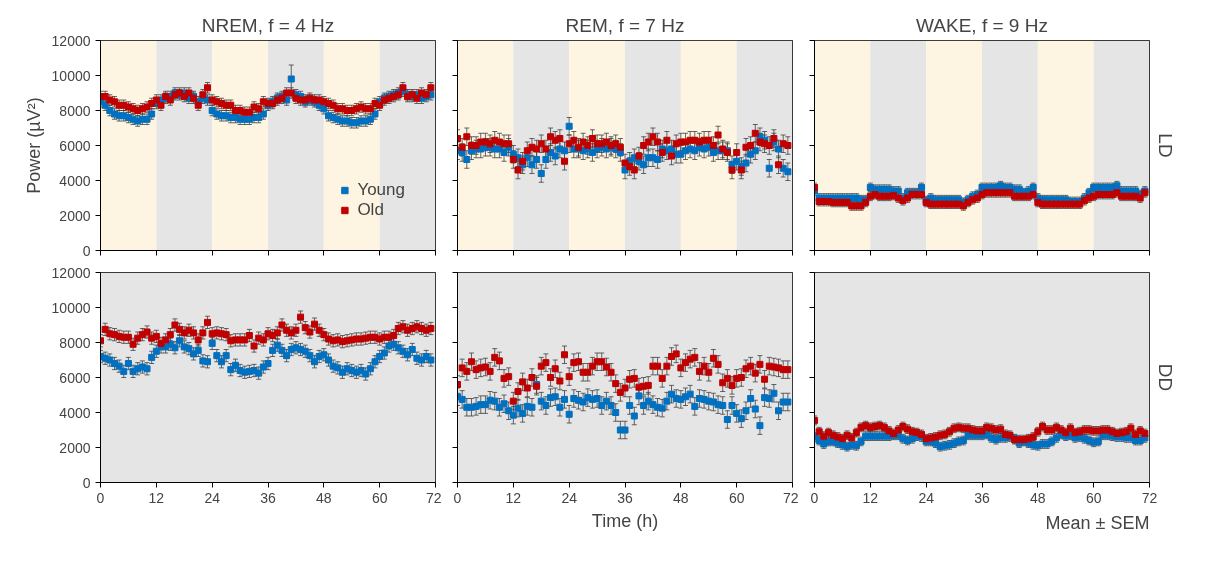 Image resolution: width=1231 pixels, height=574 pixels. I want to click on chart-title: WAKE, f = 9 Hz, so click(982, 25).